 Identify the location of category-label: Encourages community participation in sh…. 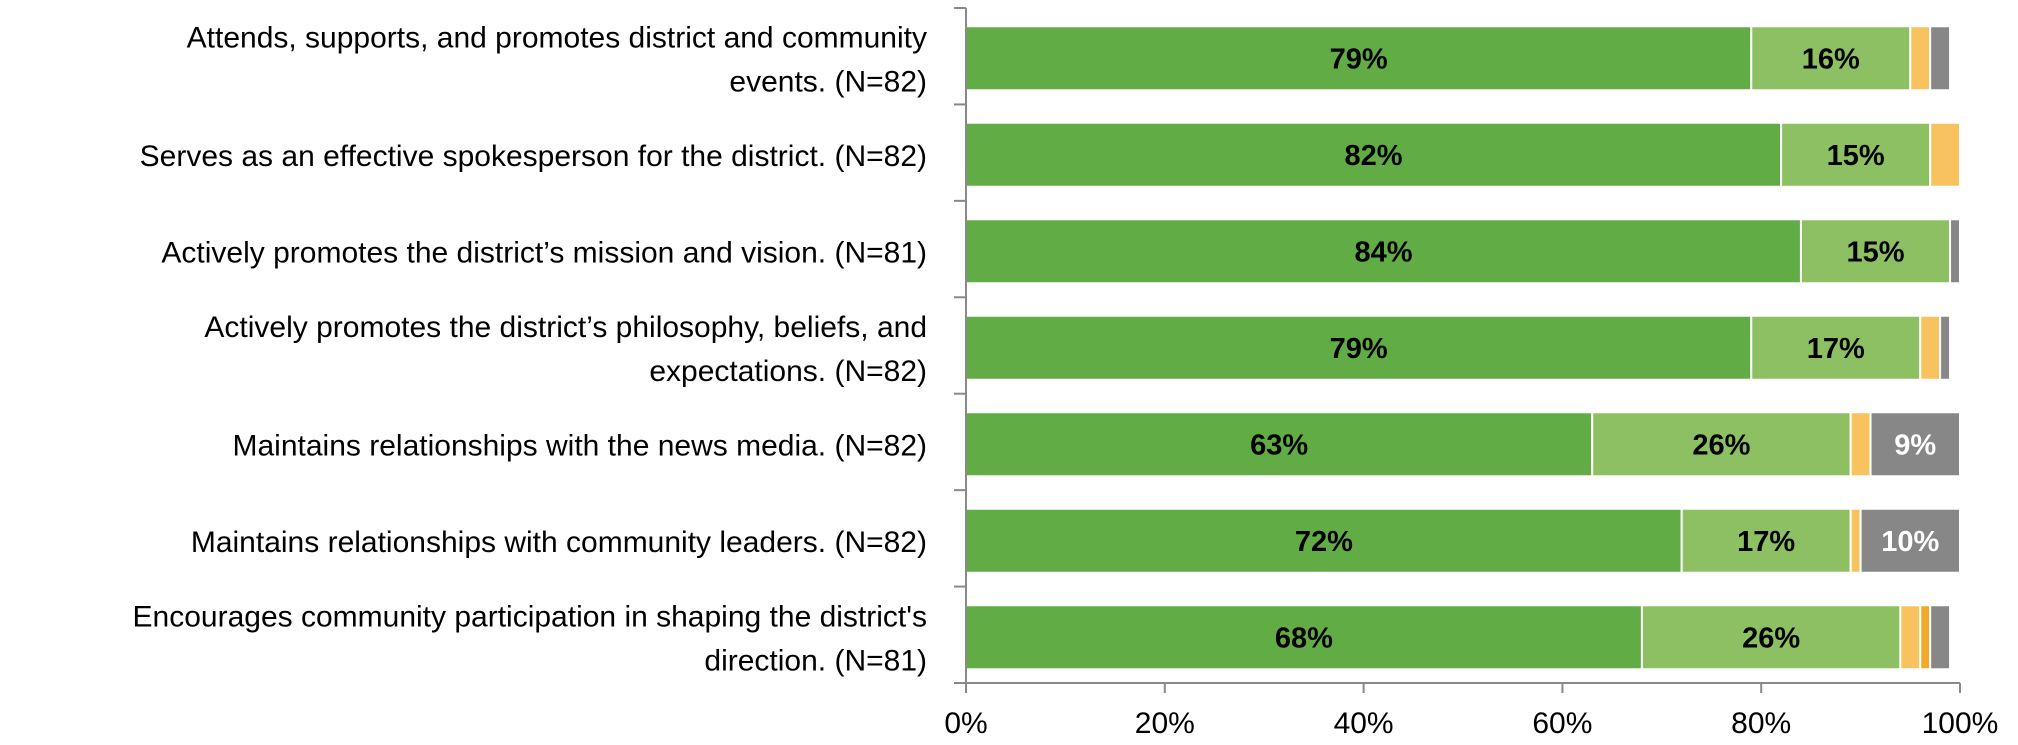
(530, 638).